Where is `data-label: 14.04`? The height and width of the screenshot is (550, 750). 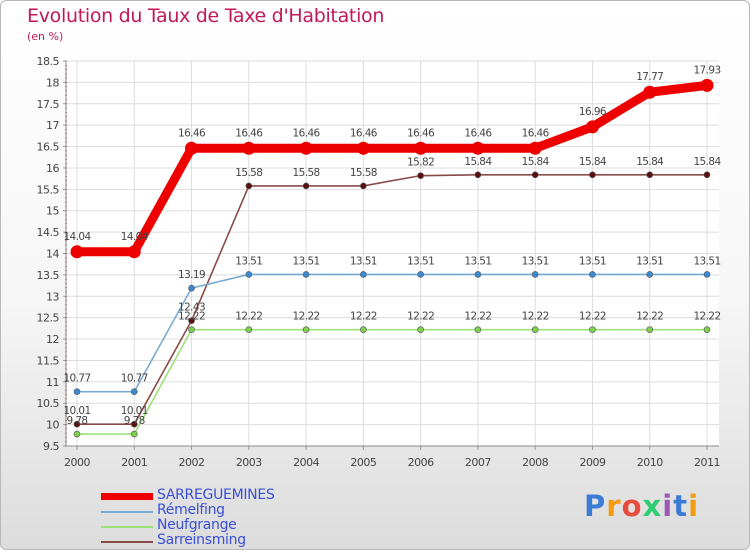
data-label: 14.04 is located at coordinates (77, 237).